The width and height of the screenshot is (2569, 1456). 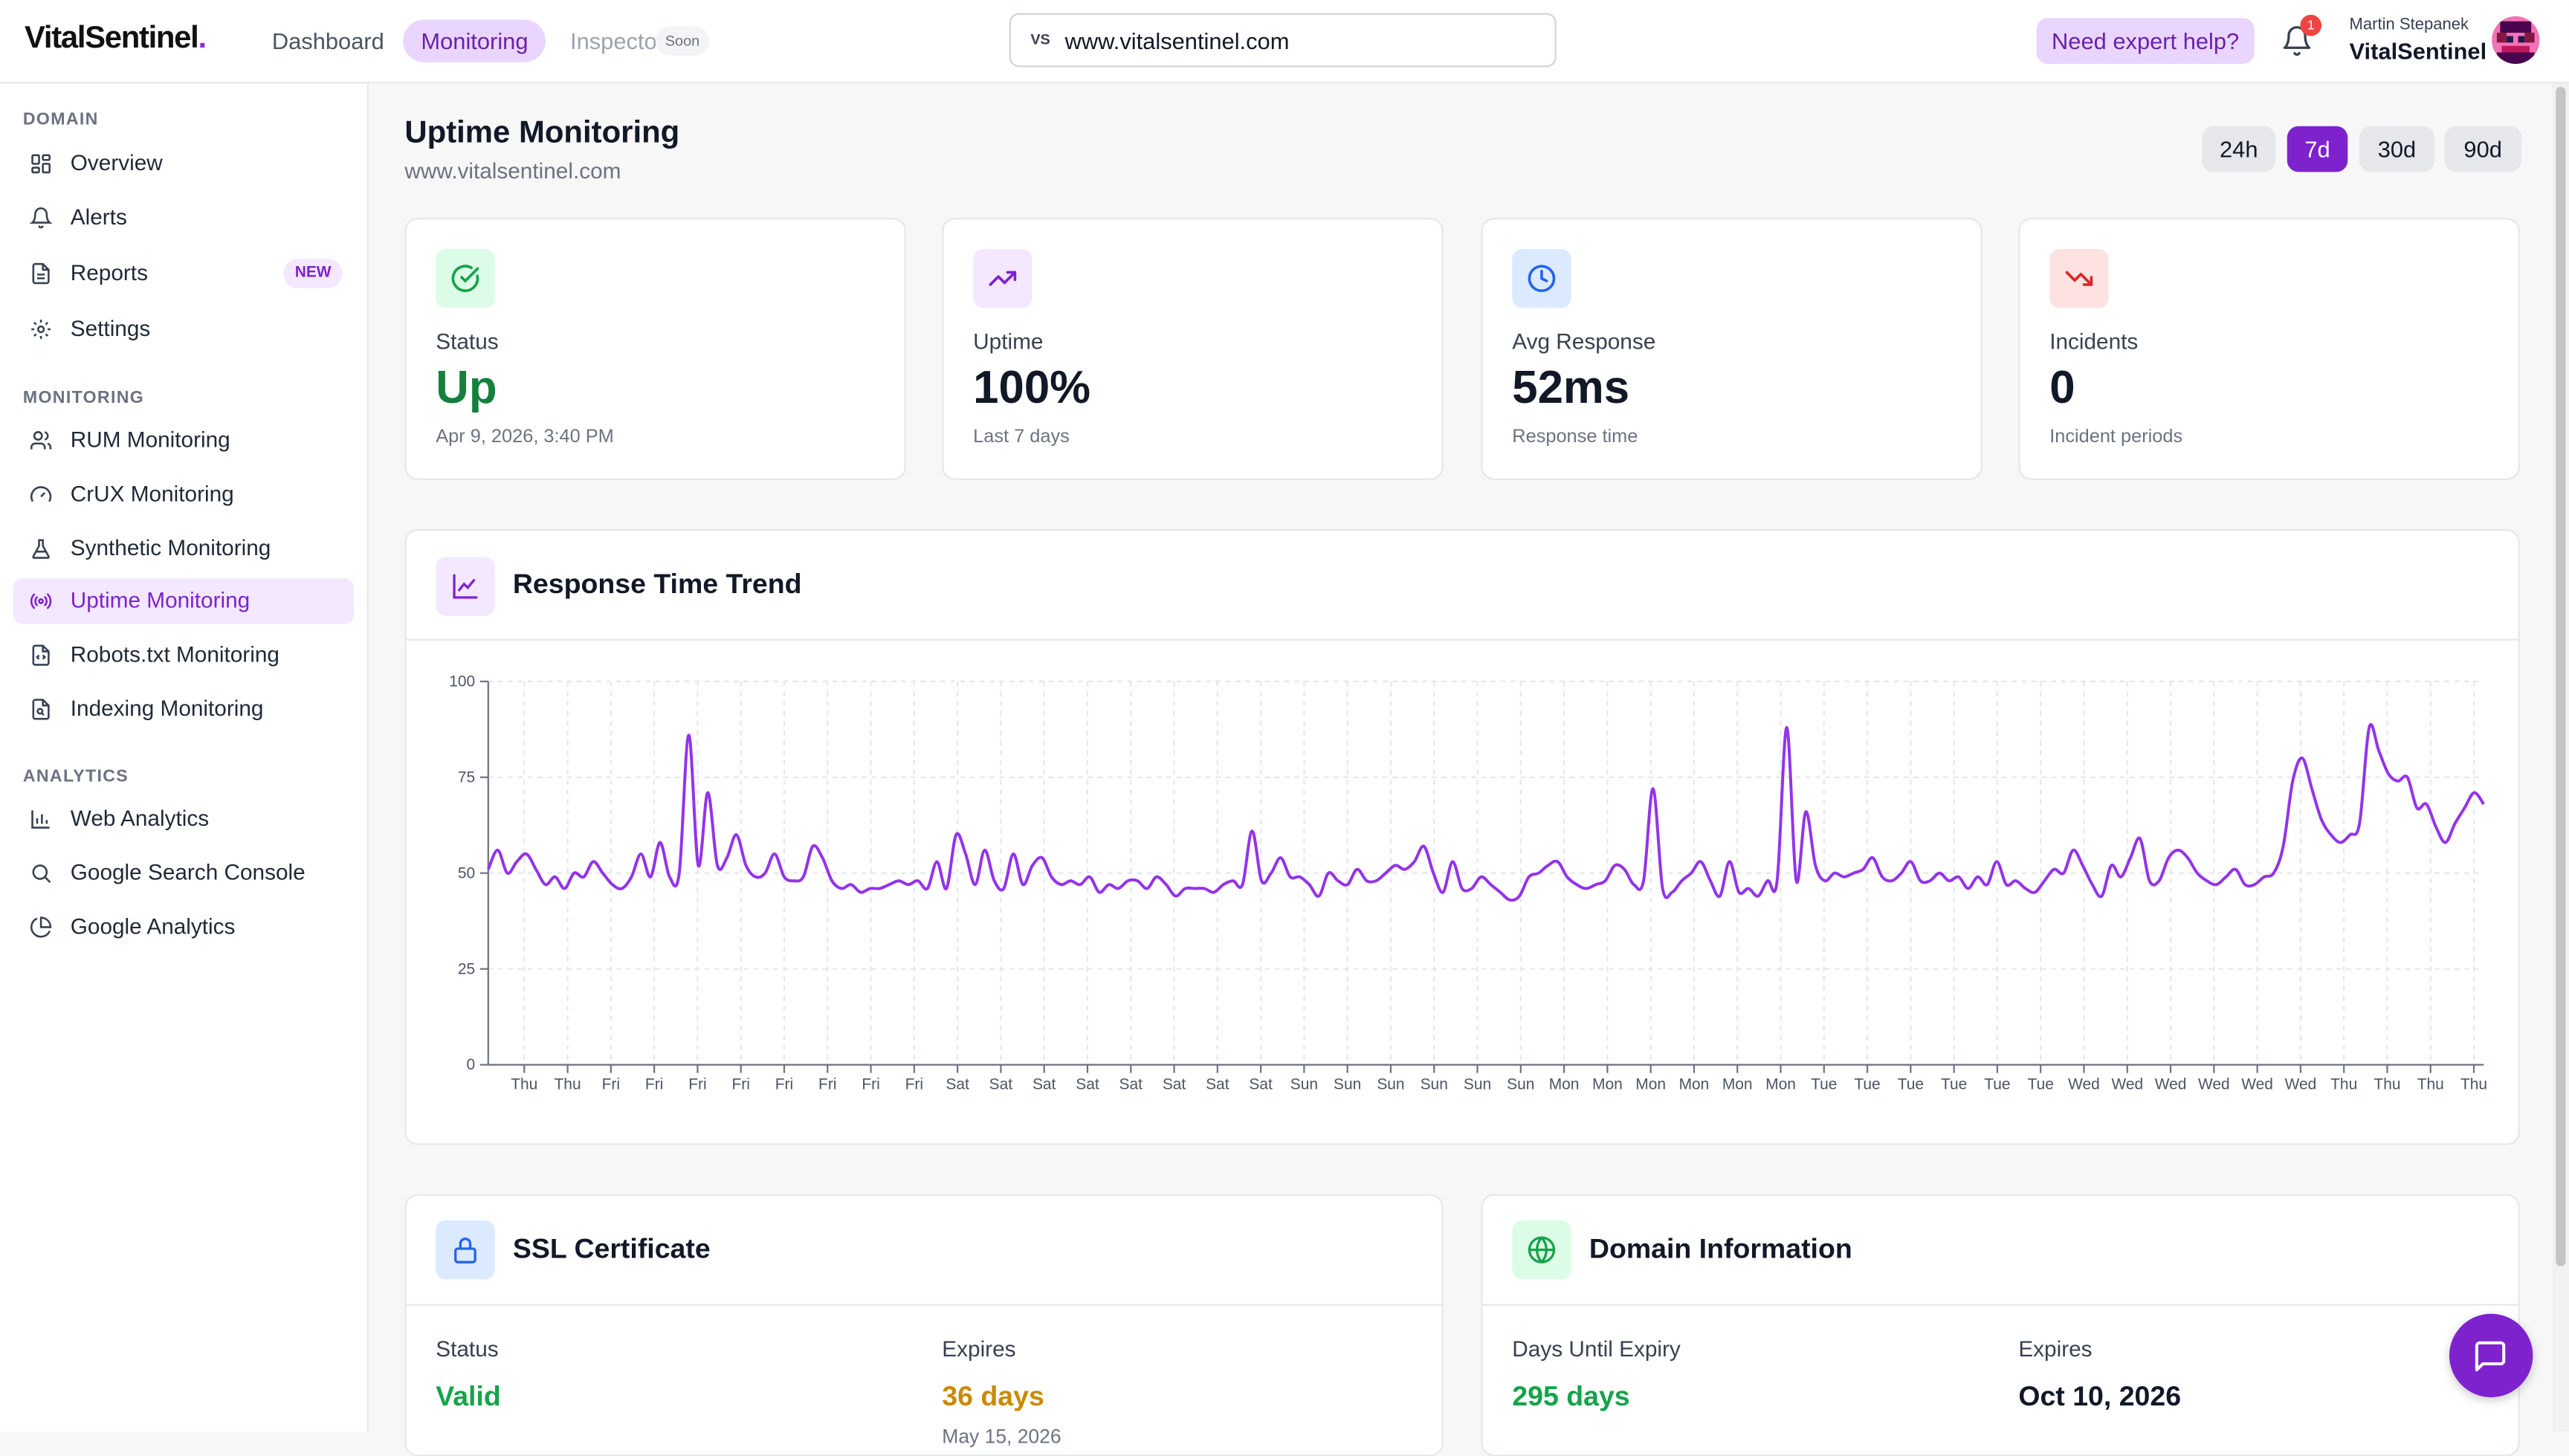 I want to click on lock-icon, so click(x=465, y=1251).